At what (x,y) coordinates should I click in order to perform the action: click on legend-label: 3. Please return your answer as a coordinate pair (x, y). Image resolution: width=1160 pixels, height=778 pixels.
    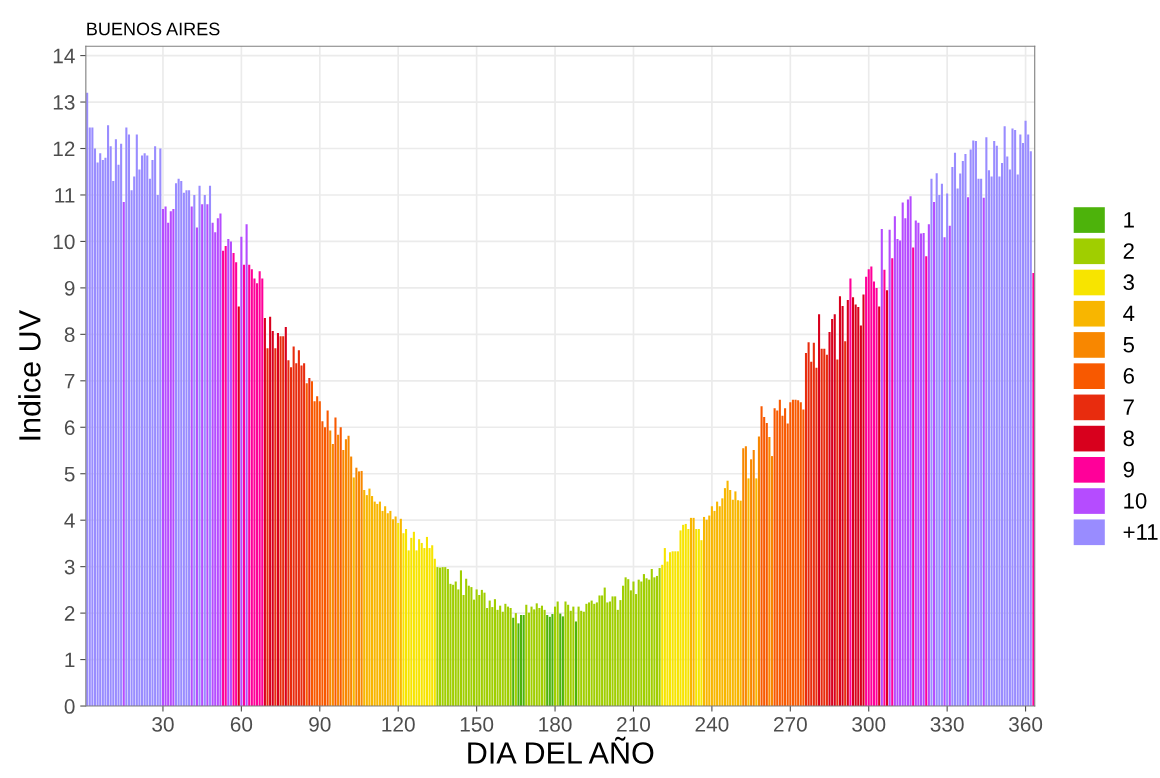
    Looking at the image, I should click on (1128, 282).